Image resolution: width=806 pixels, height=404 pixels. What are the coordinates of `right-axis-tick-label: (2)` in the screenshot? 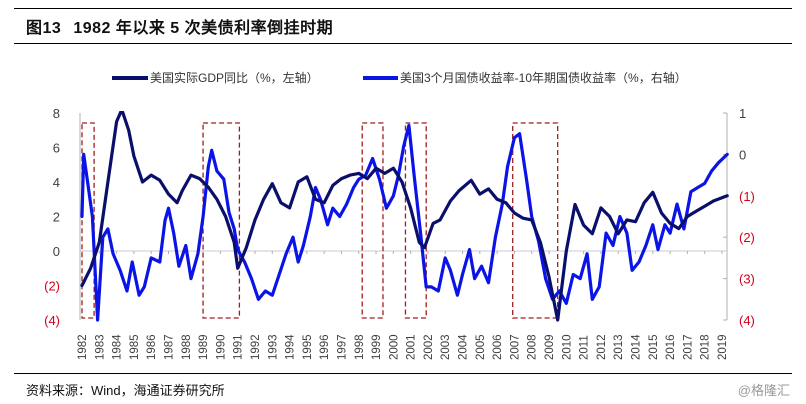 It's located at (747, 237).